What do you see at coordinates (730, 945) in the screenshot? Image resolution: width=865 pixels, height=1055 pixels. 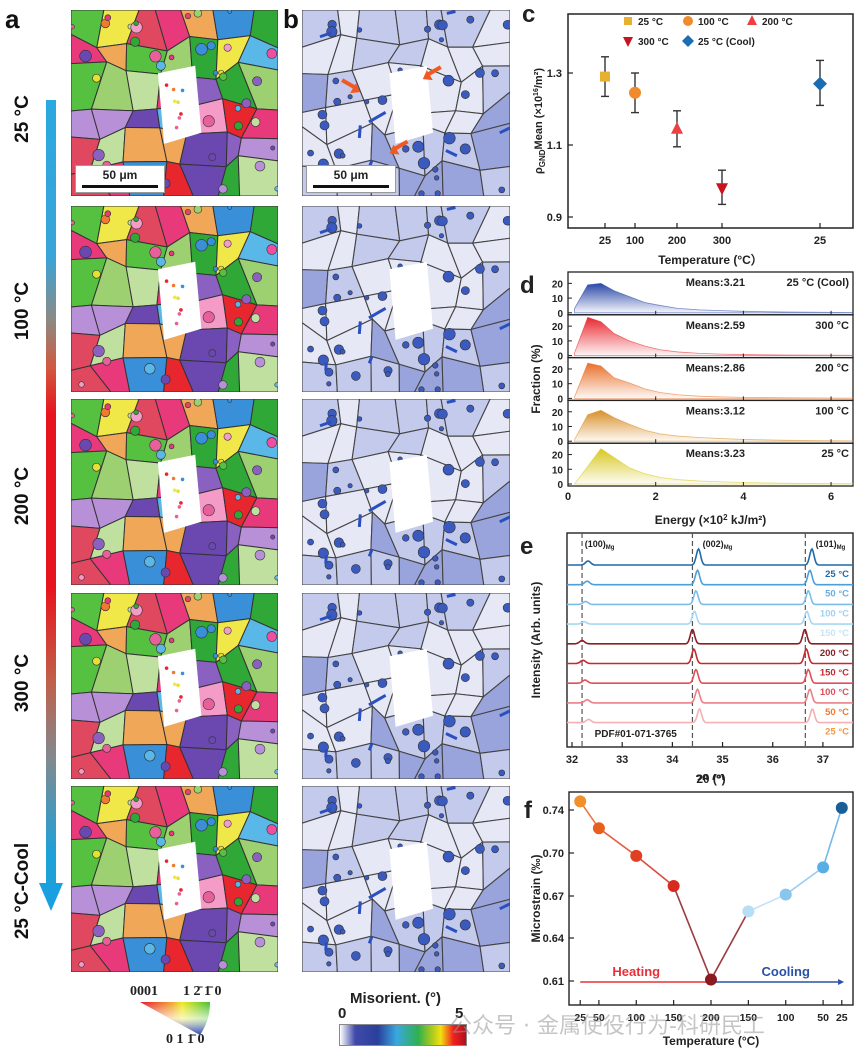 I see `line-segment` at bounding box center [730, 945].